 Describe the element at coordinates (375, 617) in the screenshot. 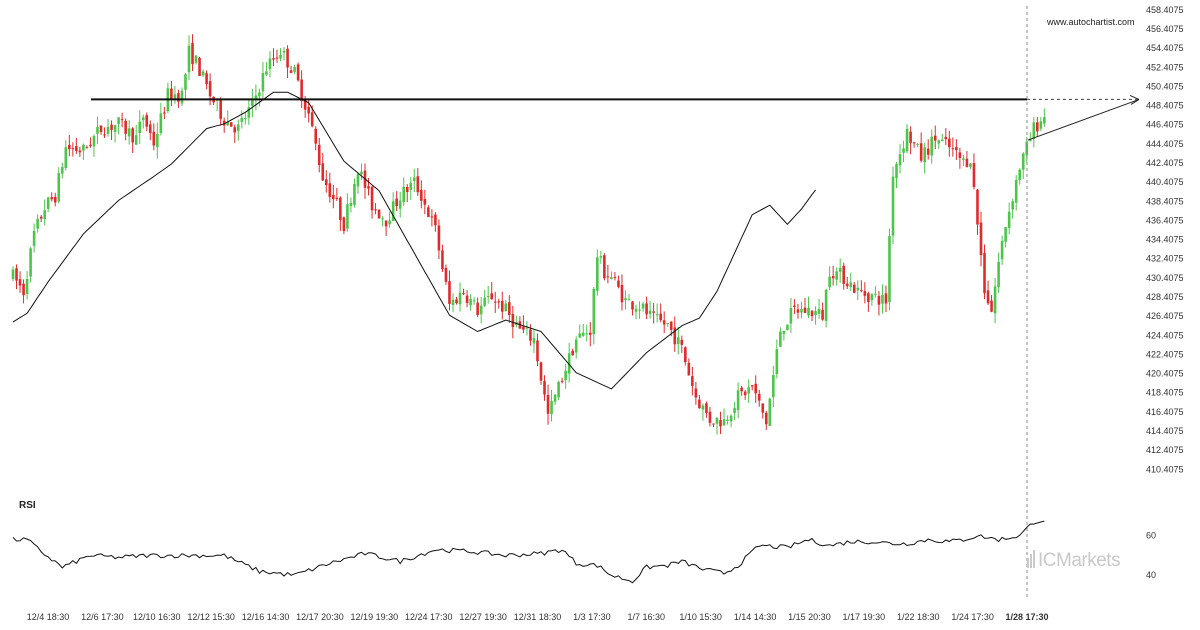

I see `time-tick-label: 12/19 19:30` at that location.